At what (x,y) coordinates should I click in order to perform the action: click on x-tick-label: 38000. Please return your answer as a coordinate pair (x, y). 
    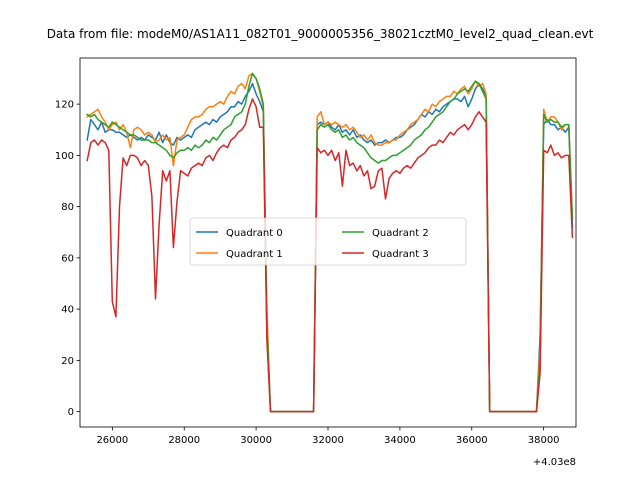
    Looking at the image, I should click on (544, 440).